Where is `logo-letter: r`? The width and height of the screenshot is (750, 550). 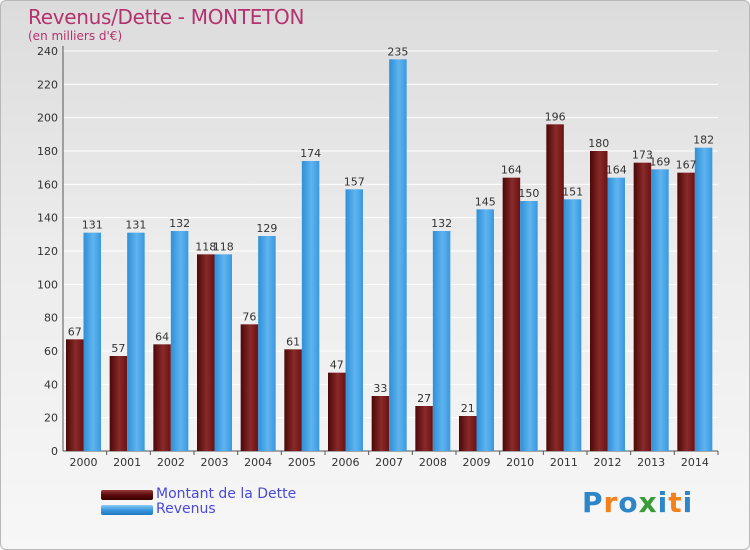
logo-letter: r is located at coordinates (611, 502).